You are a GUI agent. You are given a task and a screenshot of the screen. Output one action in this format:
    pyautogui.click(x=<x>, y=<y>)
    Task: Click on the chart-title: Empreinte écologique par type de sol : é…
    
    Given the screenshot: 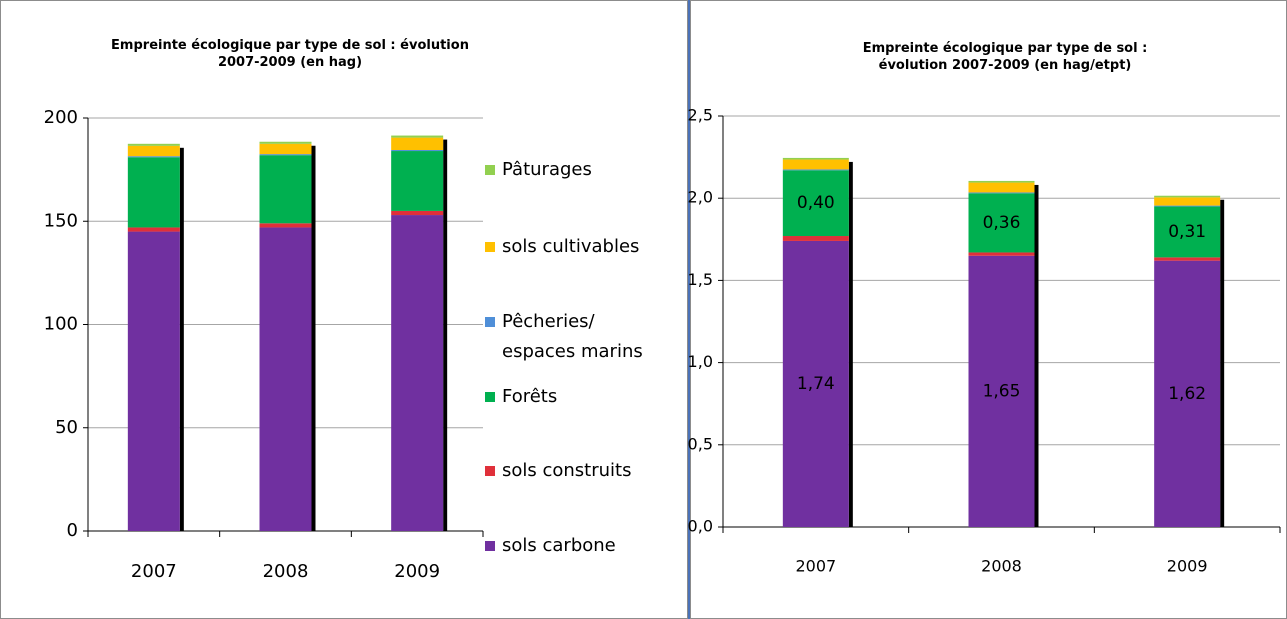 What is the action you would take?
    pyautogui.click(x=290, y=54)
    